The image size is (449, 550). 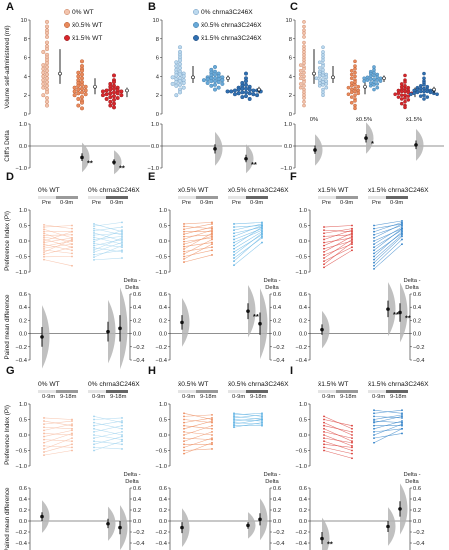 I want to click on y-tick-label: 0.5, so click(x=23, y=421).